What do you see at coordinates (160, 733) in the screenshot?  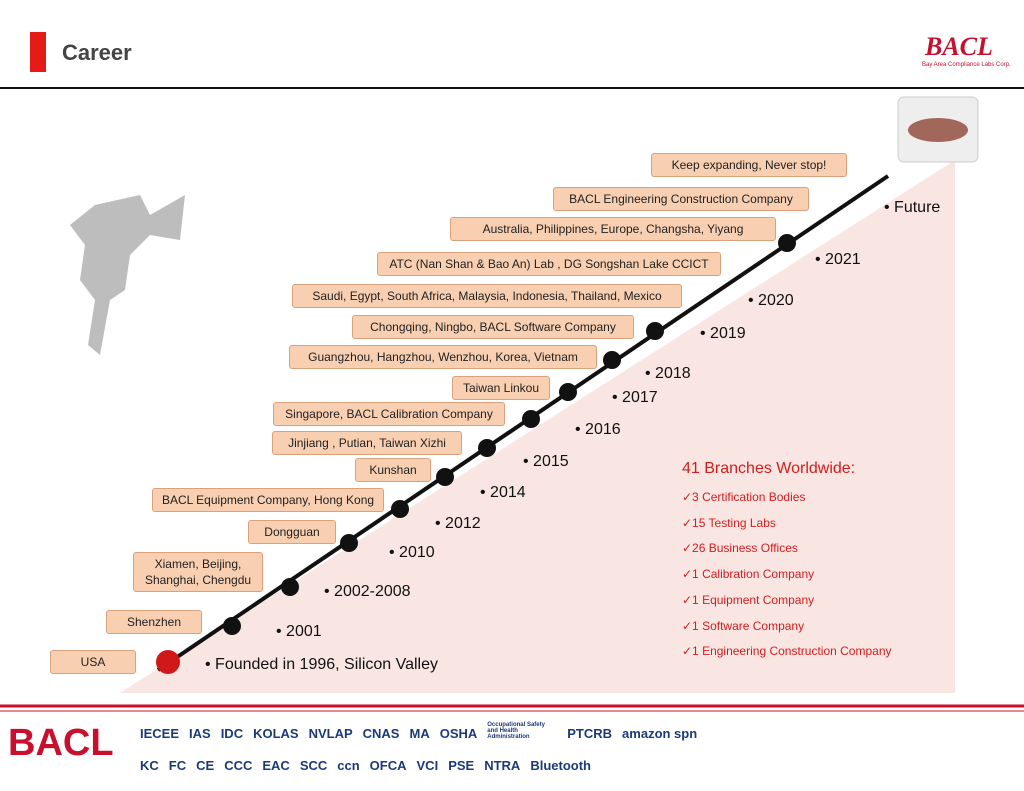 I see `cert-logo: IECEE` at bounding box center [160, 733].